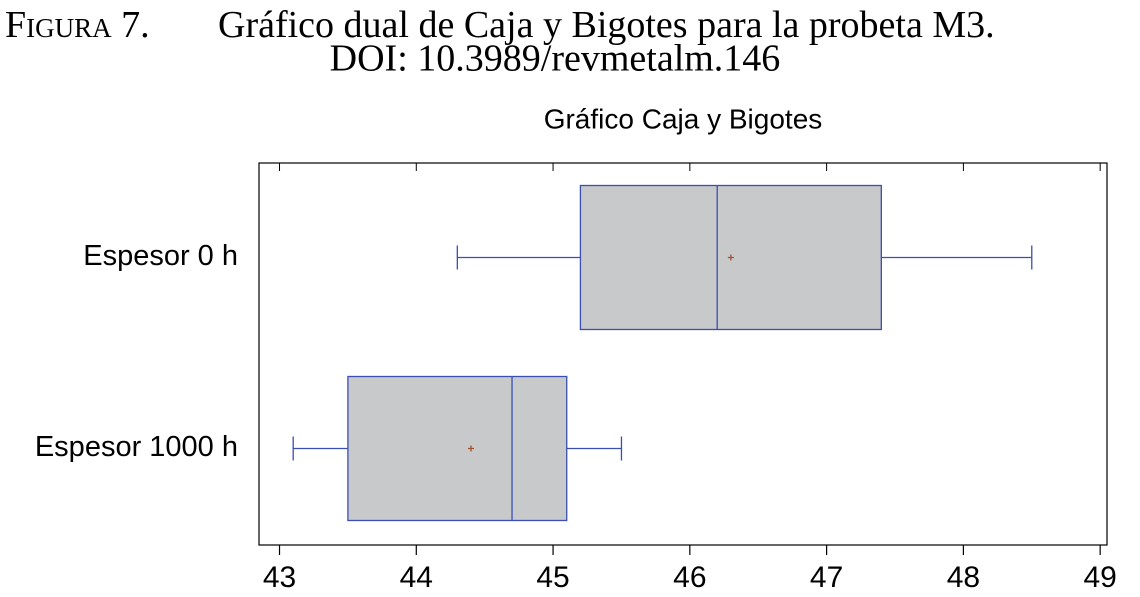 This screenshot has width=1140, height=597. I want to click on x-tick-label: 45, so click(552, 577).